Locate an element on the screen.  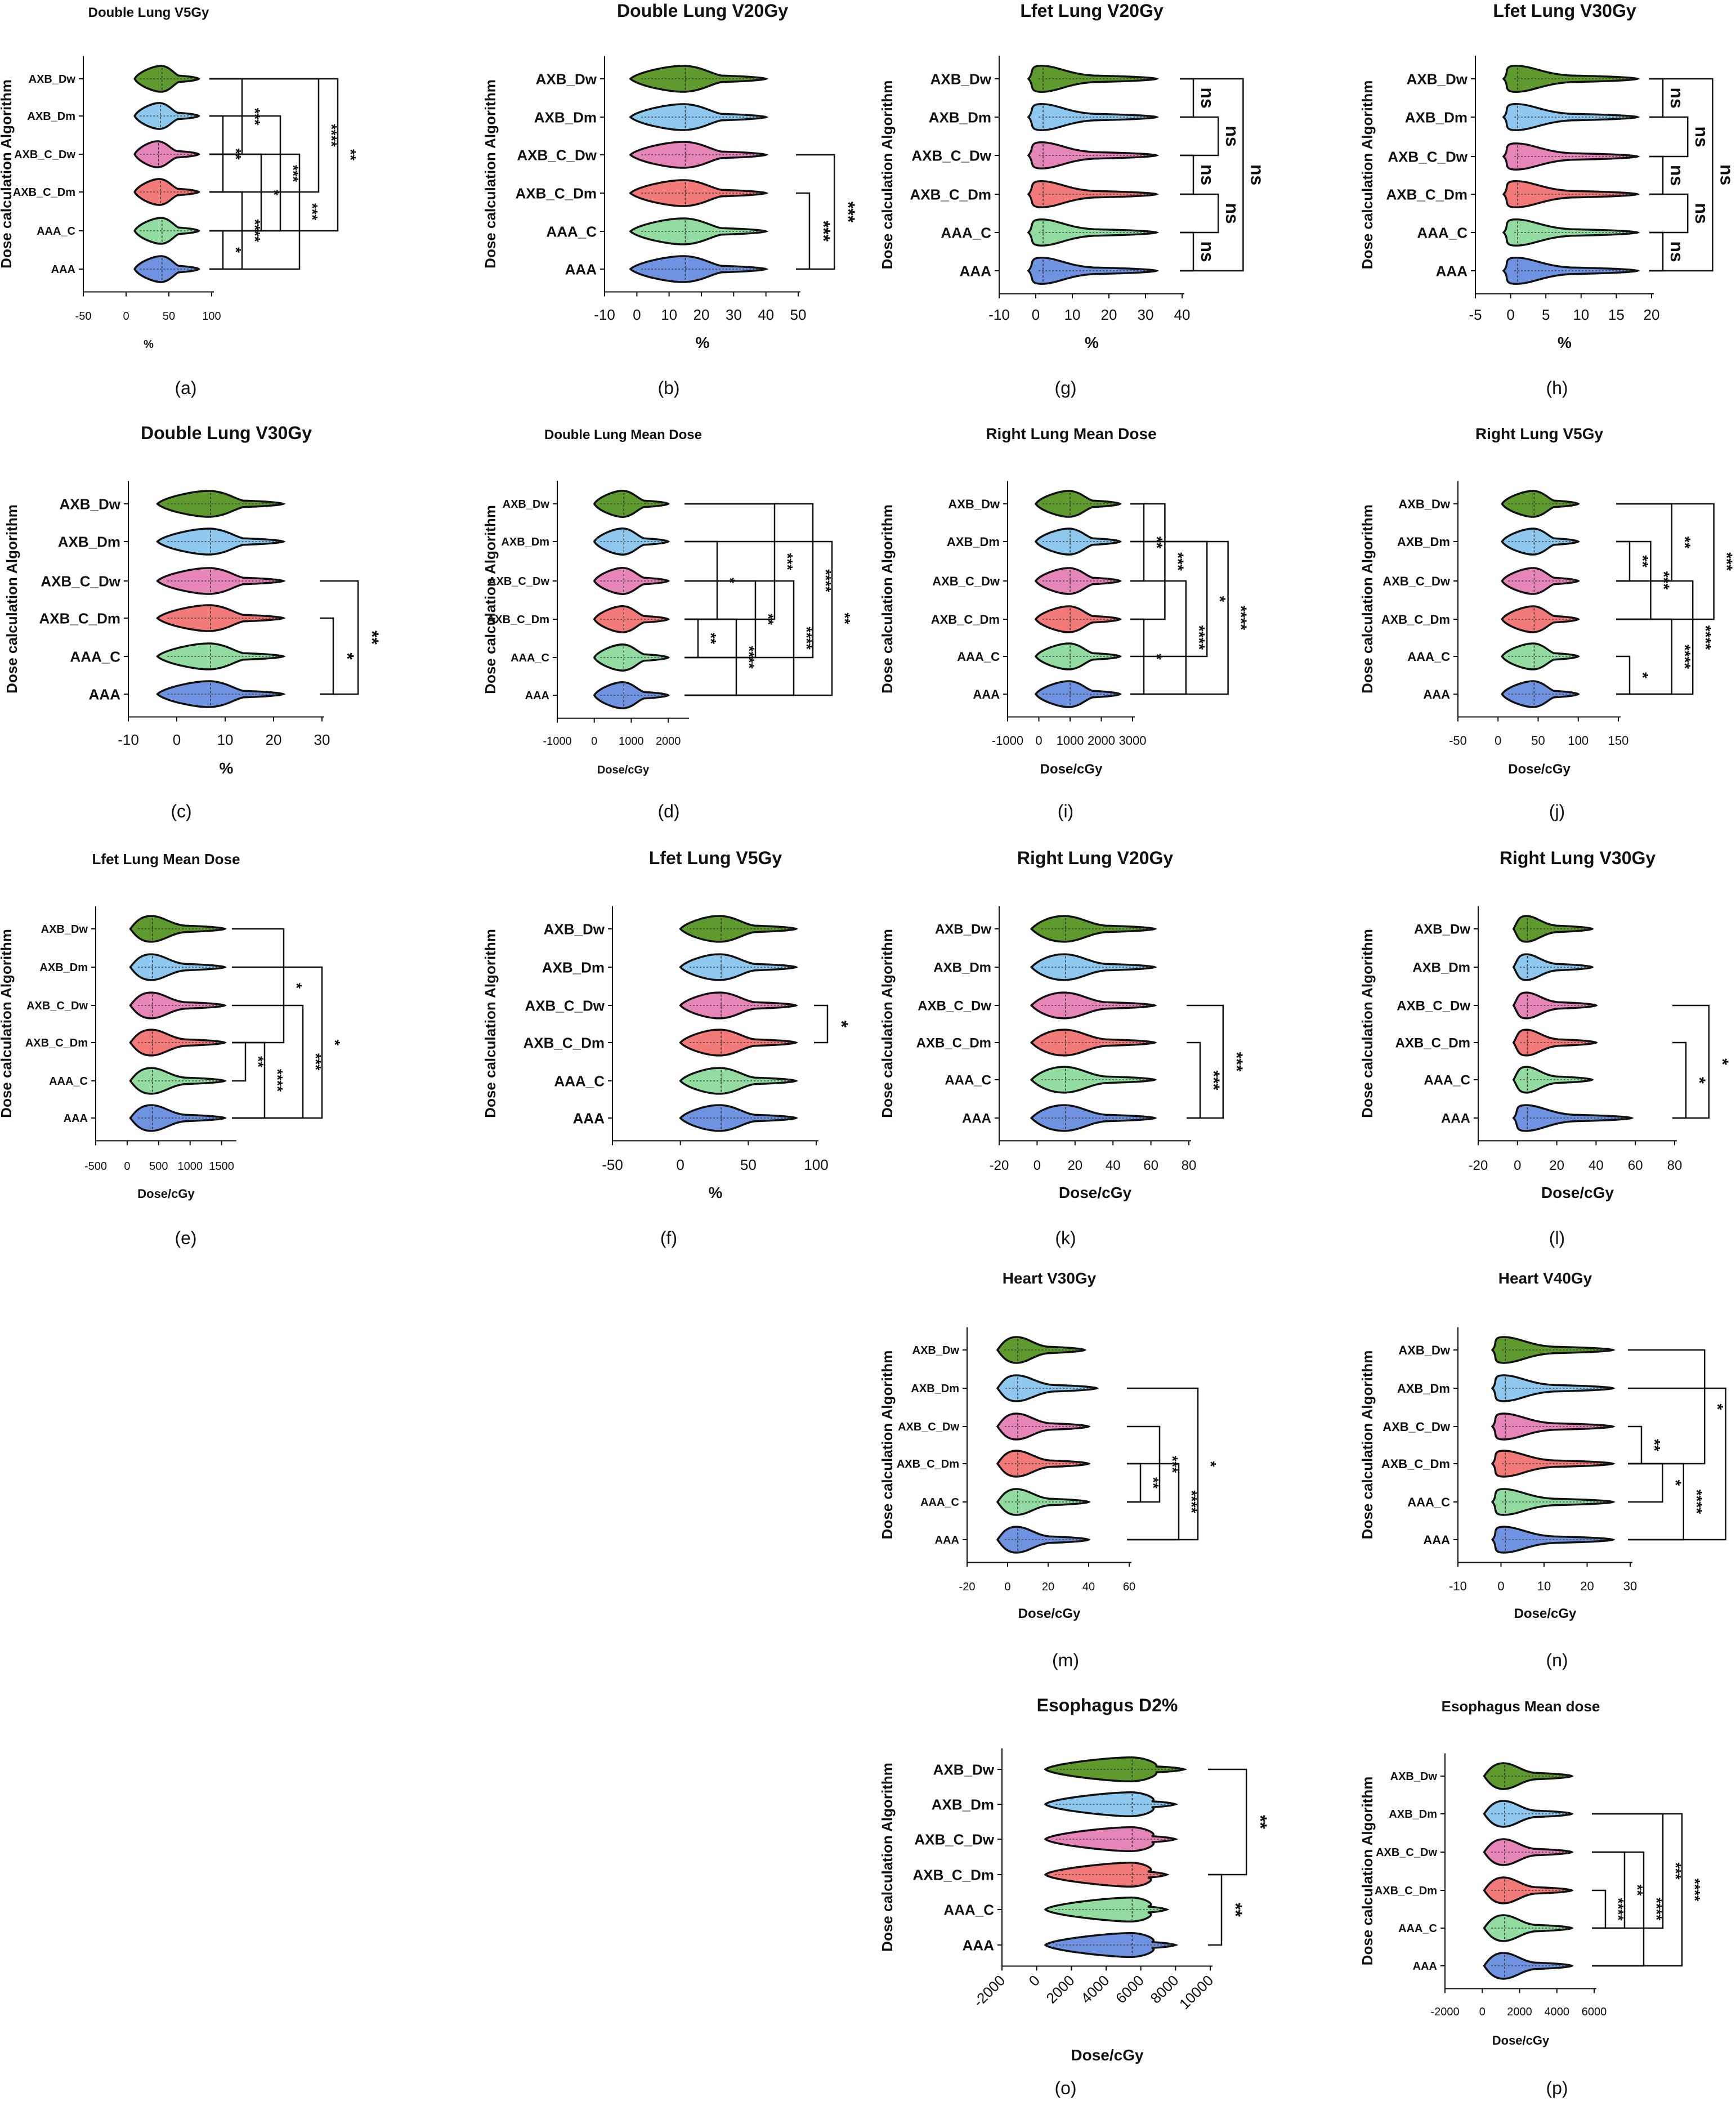
chart-title: Lfet Lung V20Gy is located at coordinates (1091, 11).